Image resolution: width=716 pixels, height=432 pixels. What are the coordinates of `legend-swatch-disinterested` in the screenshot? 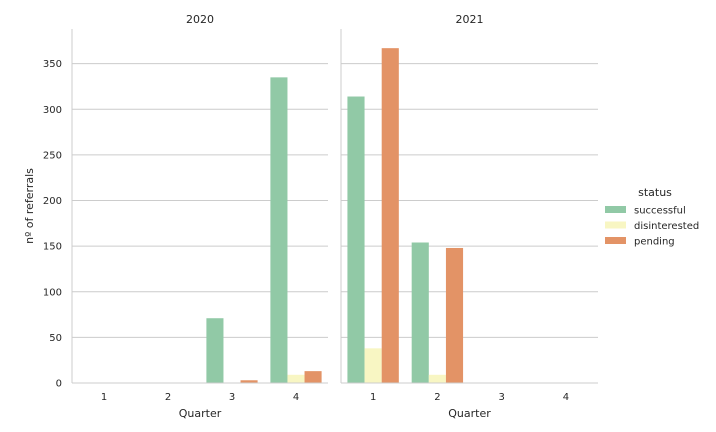 It's located at (615, 225).